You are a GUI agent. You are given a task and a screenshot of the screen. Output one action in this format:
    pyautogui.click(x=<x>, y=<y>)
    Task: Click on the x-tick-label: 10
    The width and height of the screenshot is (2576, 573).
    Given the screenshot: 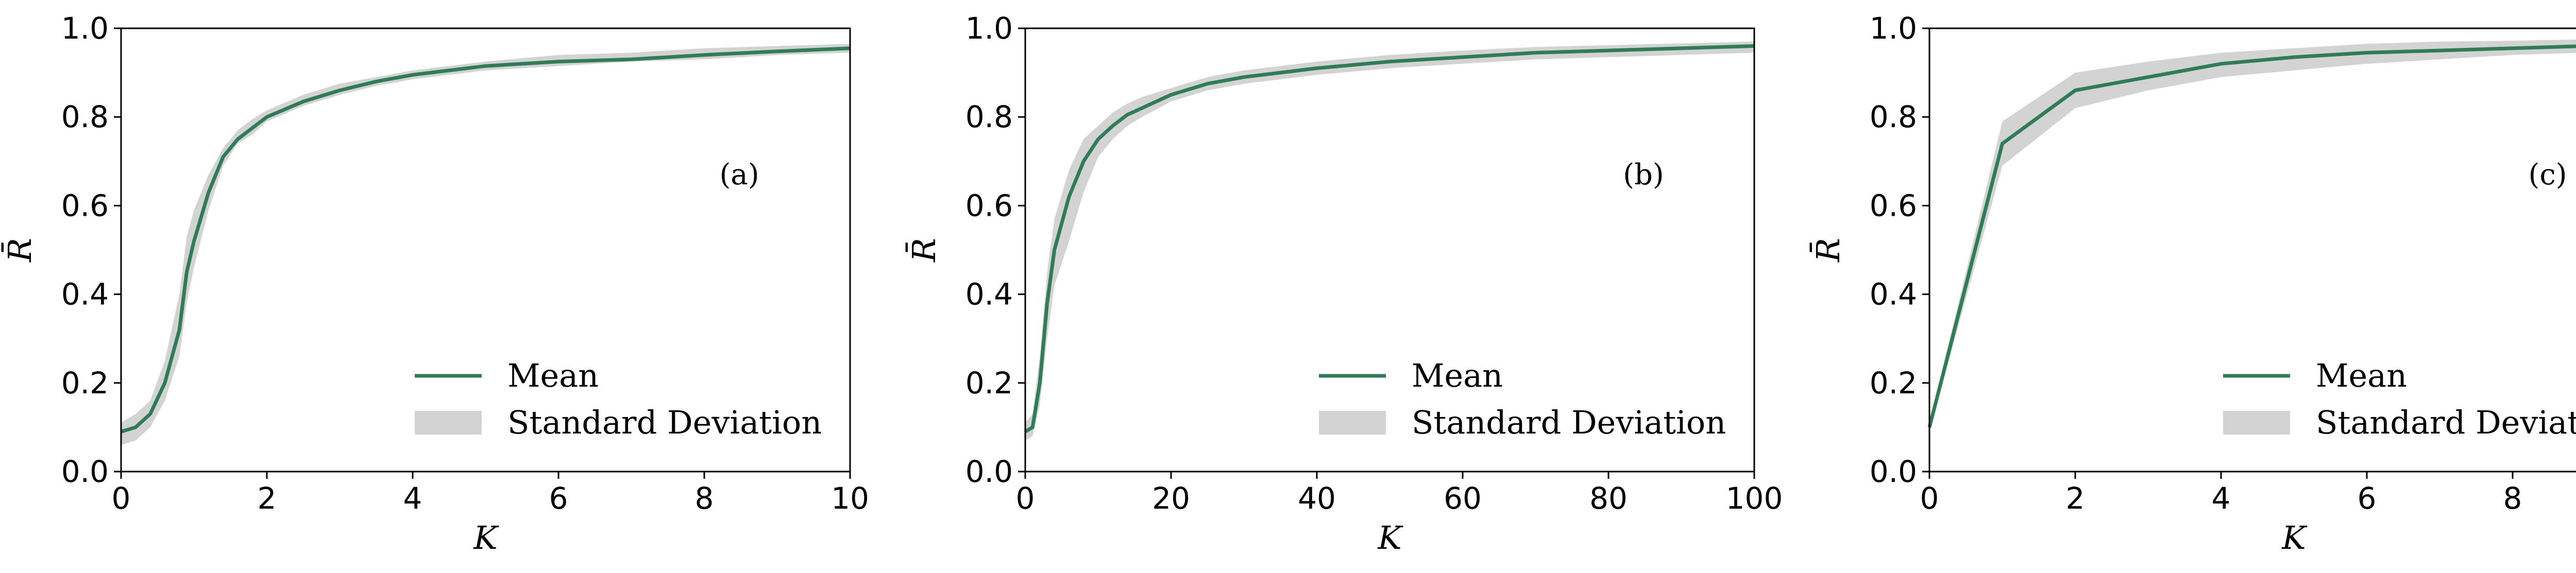 What is the action you would take?
    pyautogui.click(x=850, y=498)
    